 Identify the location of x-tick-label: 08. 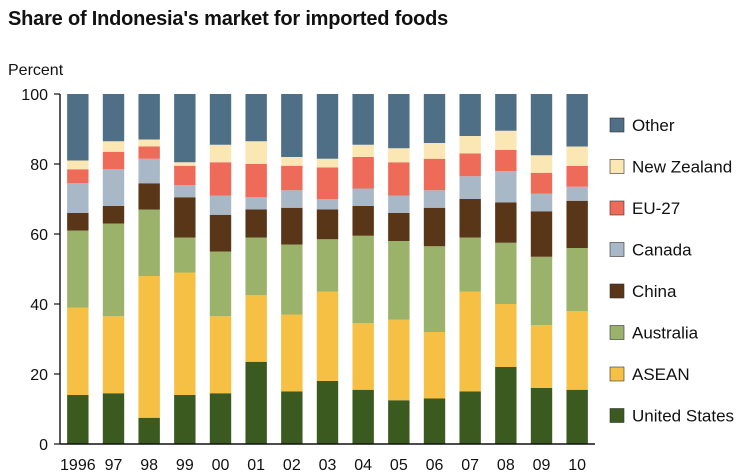
(506, 465).